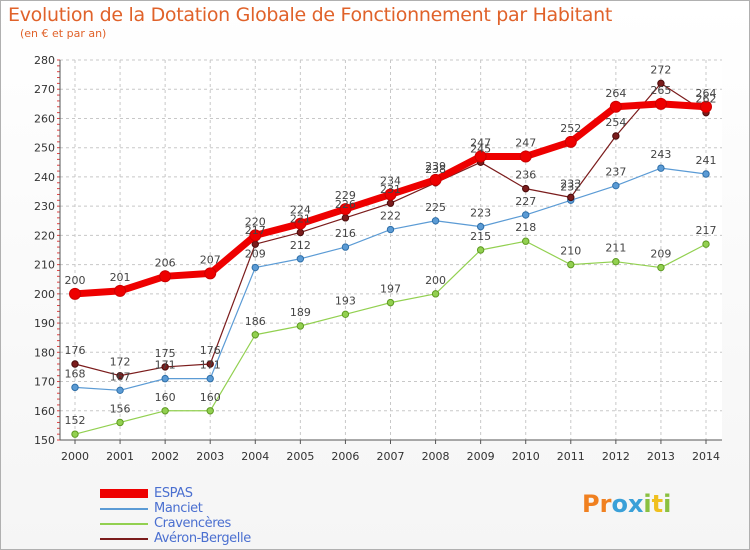  What do you see at coordinates (390, 216) in the screenshot?
I see `data-label-manciet: 222` at bounding box center [390, 216].